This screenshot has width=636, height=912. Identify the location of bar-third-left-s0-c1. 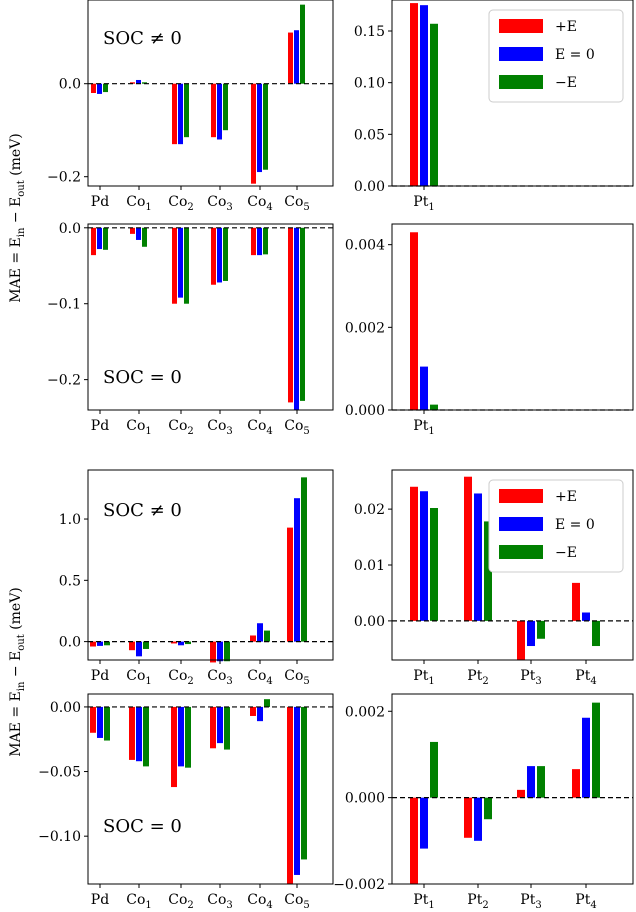
(132, 646).